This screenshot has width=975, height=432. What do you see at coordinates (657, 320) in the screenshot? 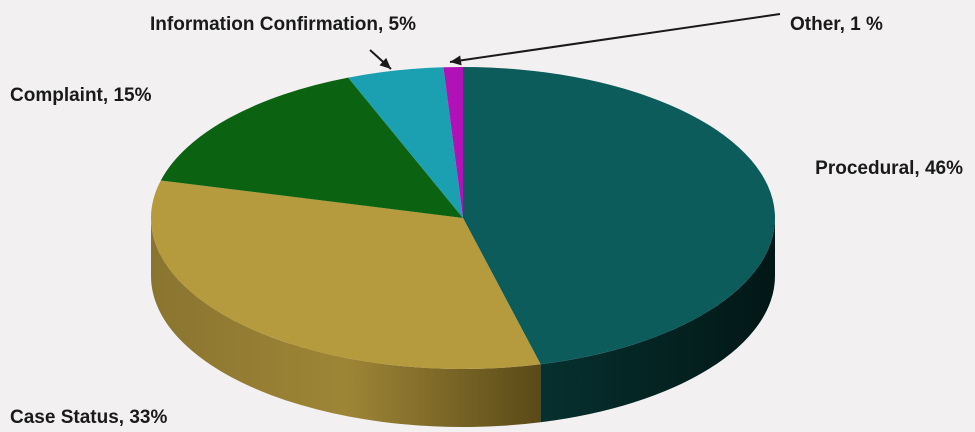
I see `pie-side-procedural` at bounding box center [657, 320].